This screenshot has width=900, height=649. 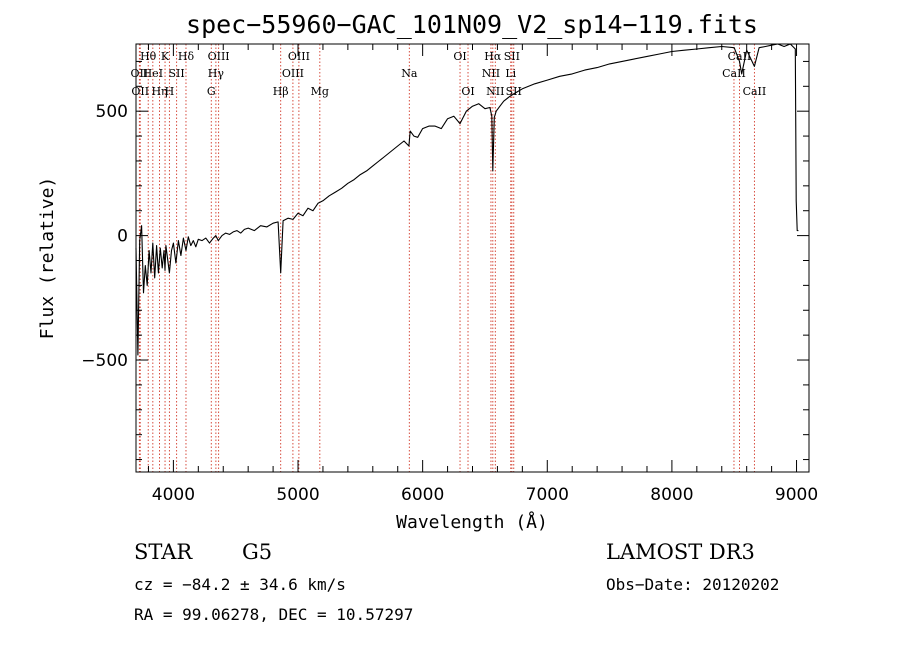 I want to click on marker-label-25: CaII, so click(x=734, y=73).